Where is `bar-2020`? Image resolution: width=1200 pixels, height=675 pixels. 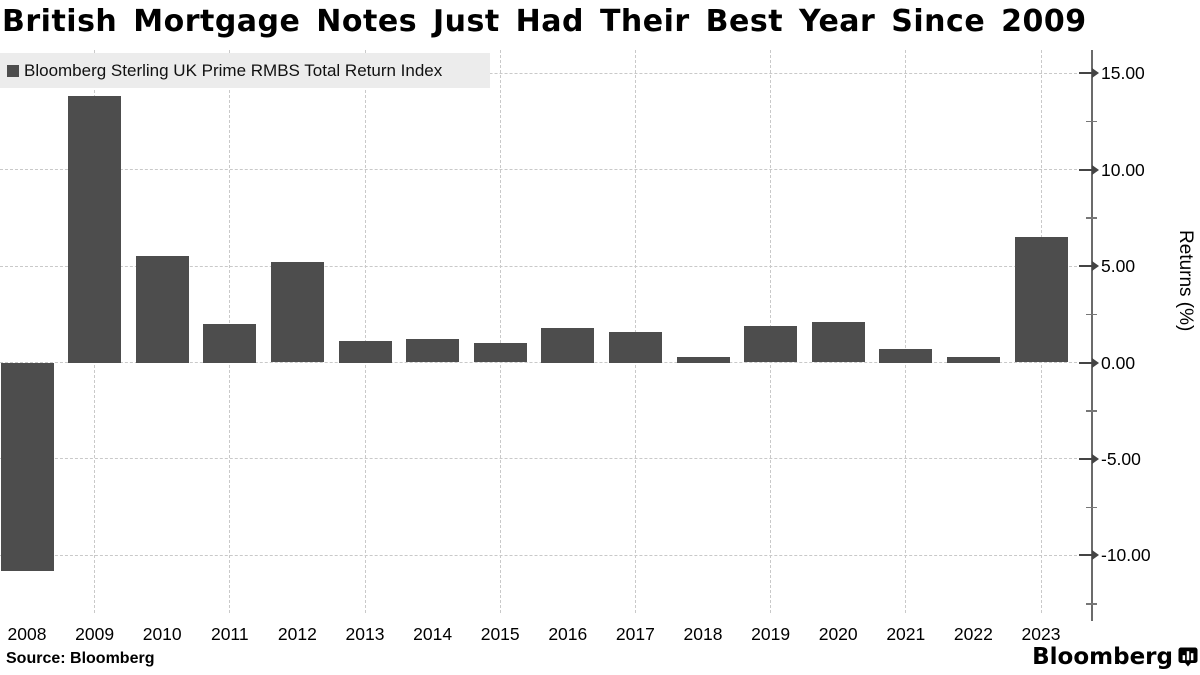
bar-2020 is located at coordinates (838, 342).